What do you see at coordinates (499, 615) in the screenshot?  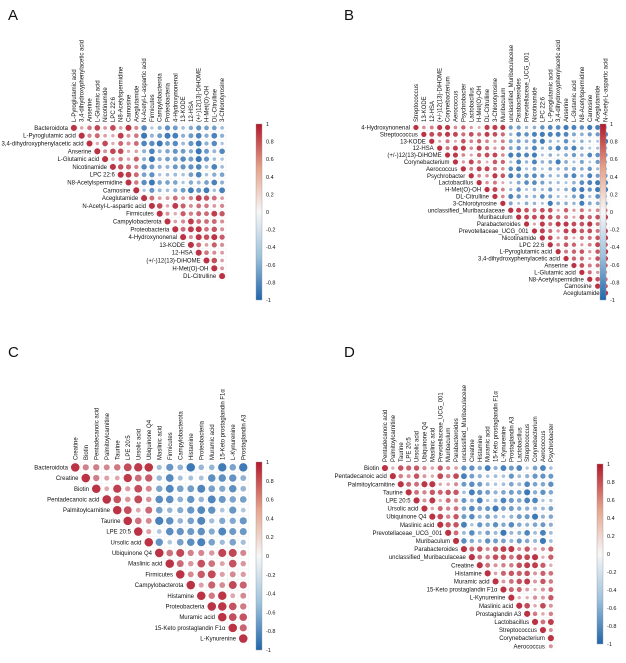 I see `row-label: Prostaglandin A3` at bounding box center [499, 615].